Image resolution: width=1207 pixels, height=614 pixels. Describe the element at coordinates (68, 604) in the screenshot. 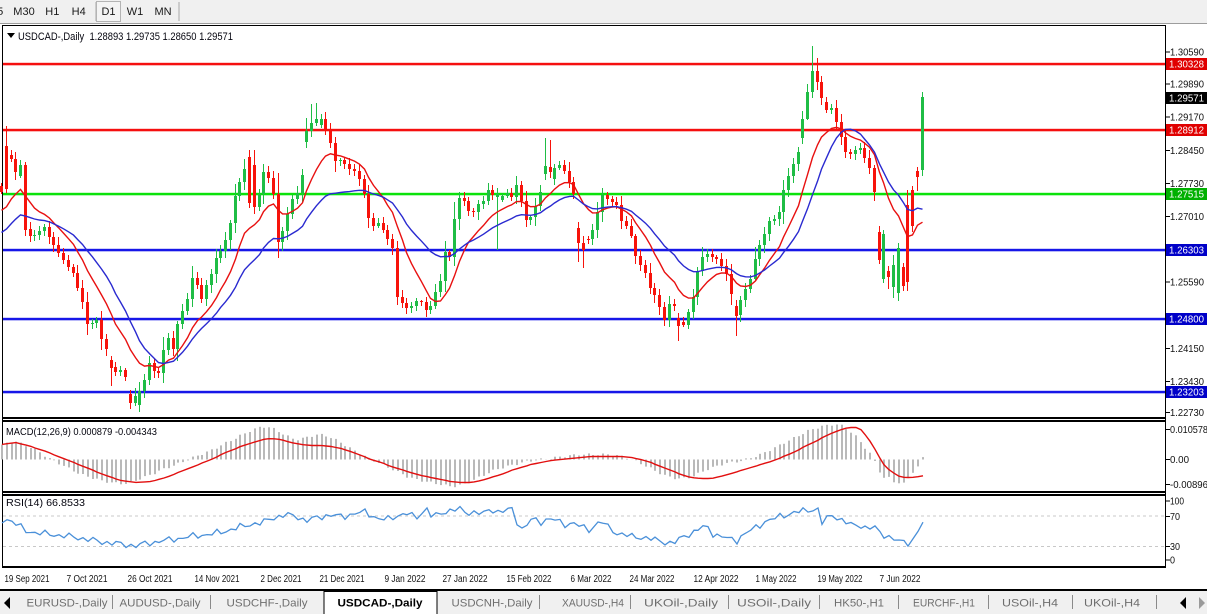

I see `svg-text: EURUSD-,Daily` at that location.